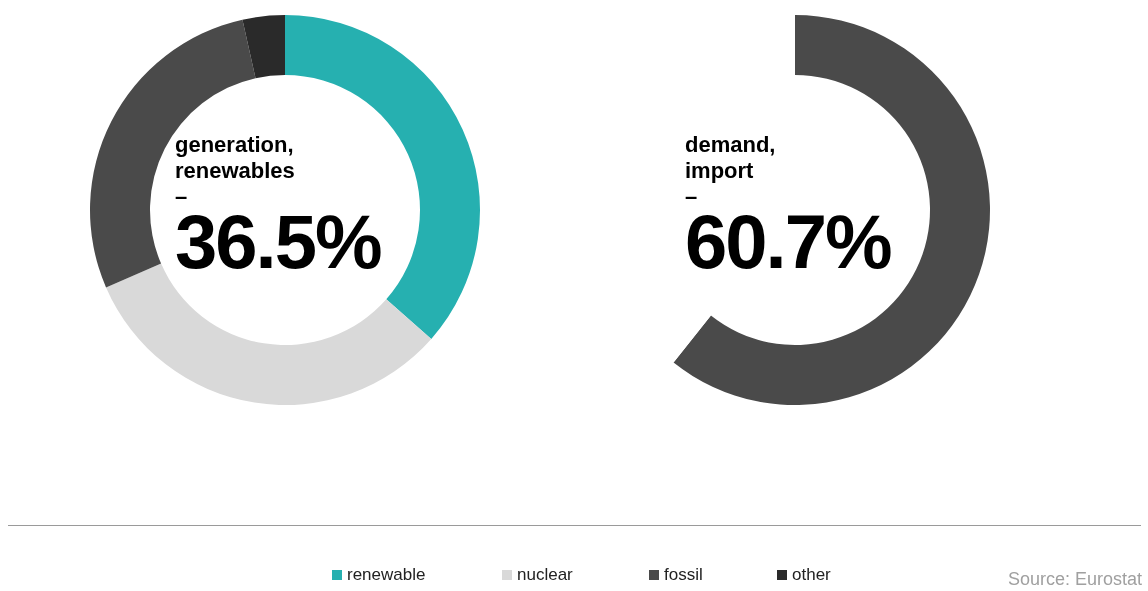 The height and width of the screenshot is (591, 1148). Describe the element at coordinates (545, 575) in the screenshot. I see `legend-label: nuclear` at that location.